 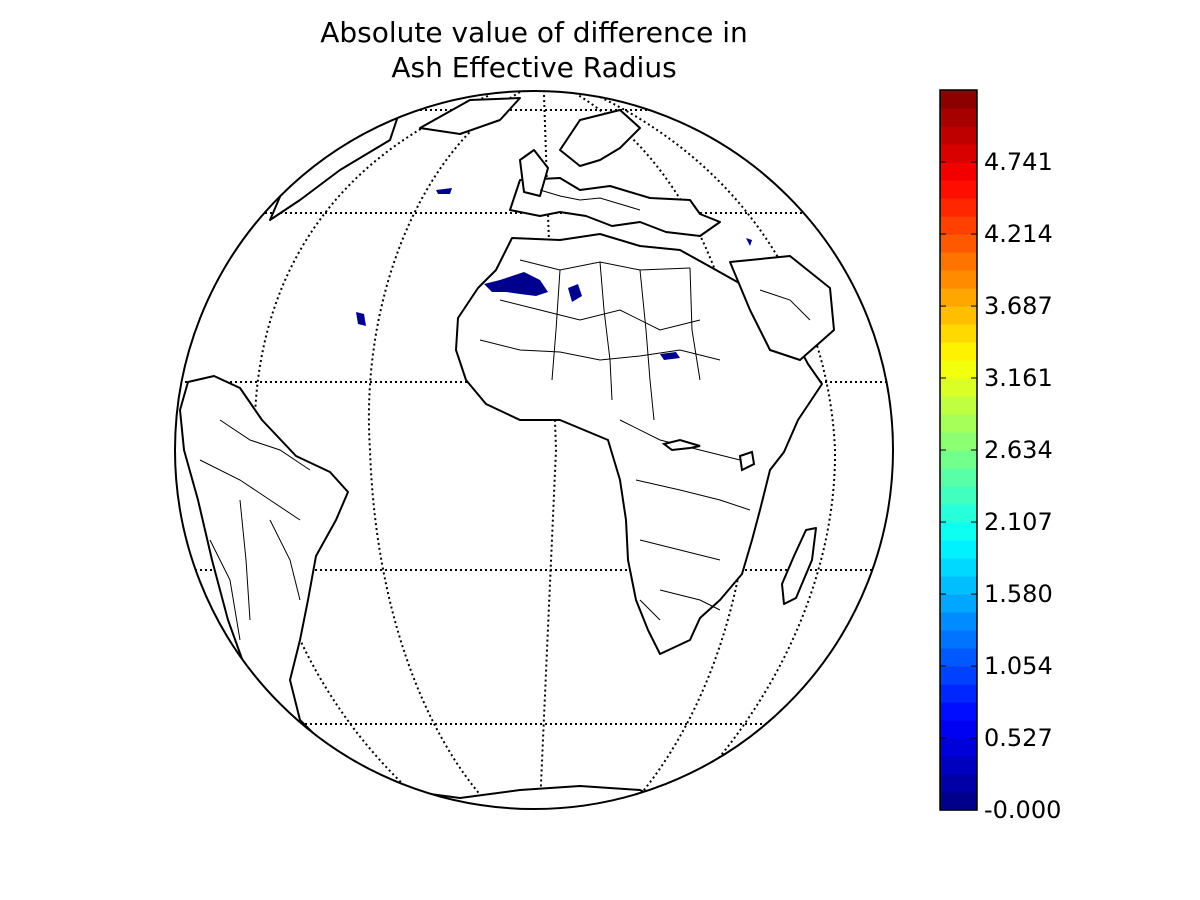 What do you see at coordinates (534, 173) in the screenshot?
I see `british-isles-outline` at bounding box center [534, 173].